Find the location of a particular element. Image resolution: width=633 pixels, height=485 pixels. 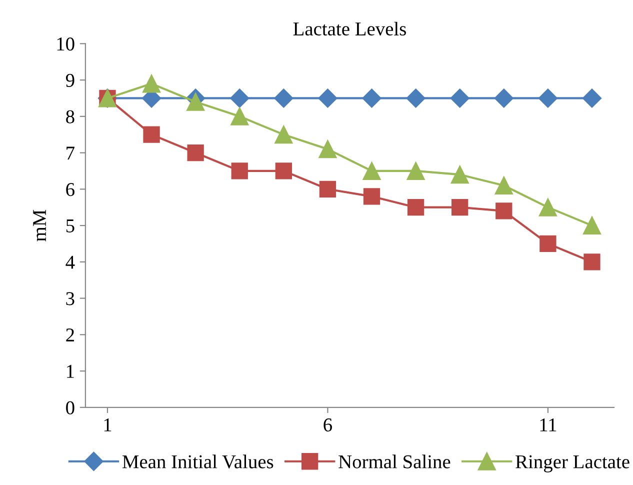

legend-label: Normal Saline is located at coordinates (394, 461).